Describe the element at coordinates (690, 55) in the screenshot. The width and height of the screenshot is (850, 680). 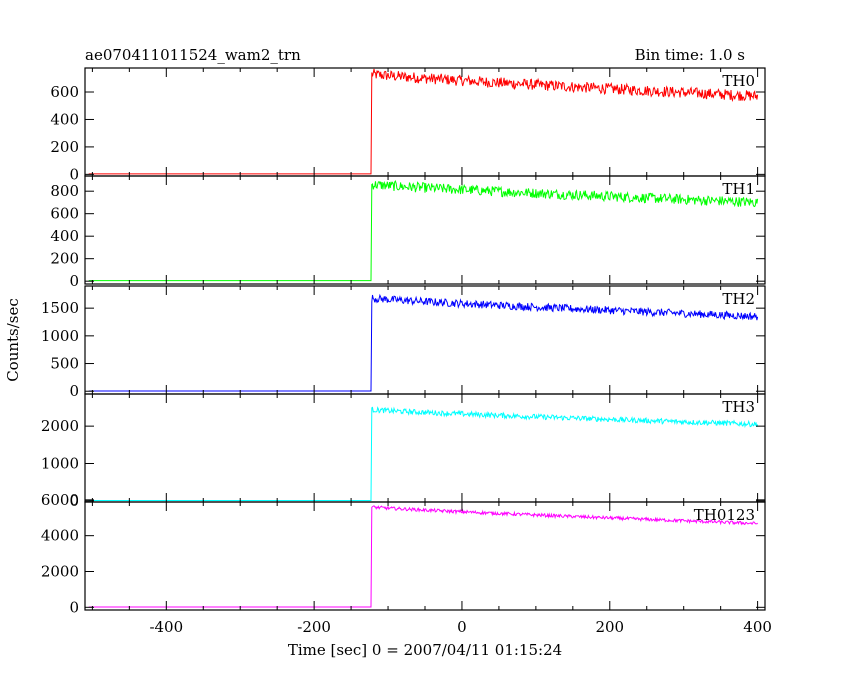
I see `bin-time-label: Bin time: 1.0 s` at that location.